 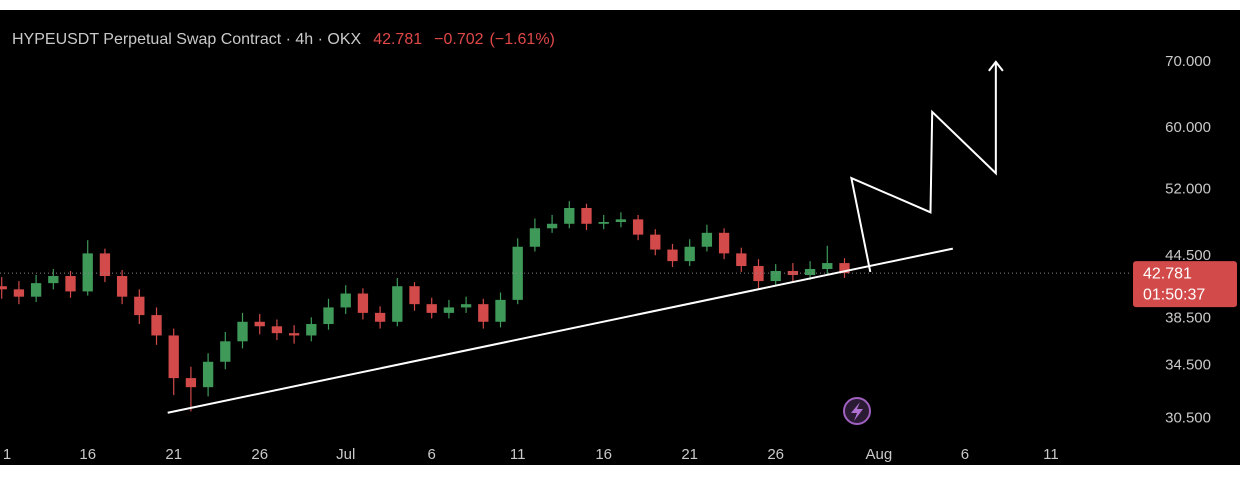 What do you see at coordinates (1167, 273) in the screenshot?
I see `price-label: 42.781` at bounding box center [1167, 273].